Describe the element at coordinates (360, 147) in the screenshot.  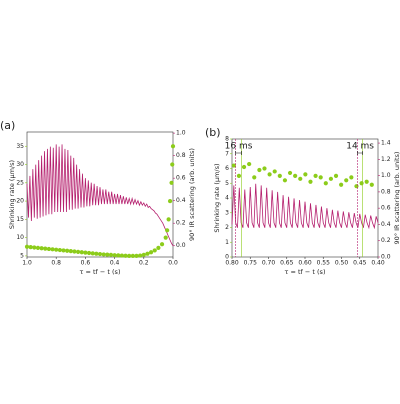
I see `annotation: 14 ms` at that location.